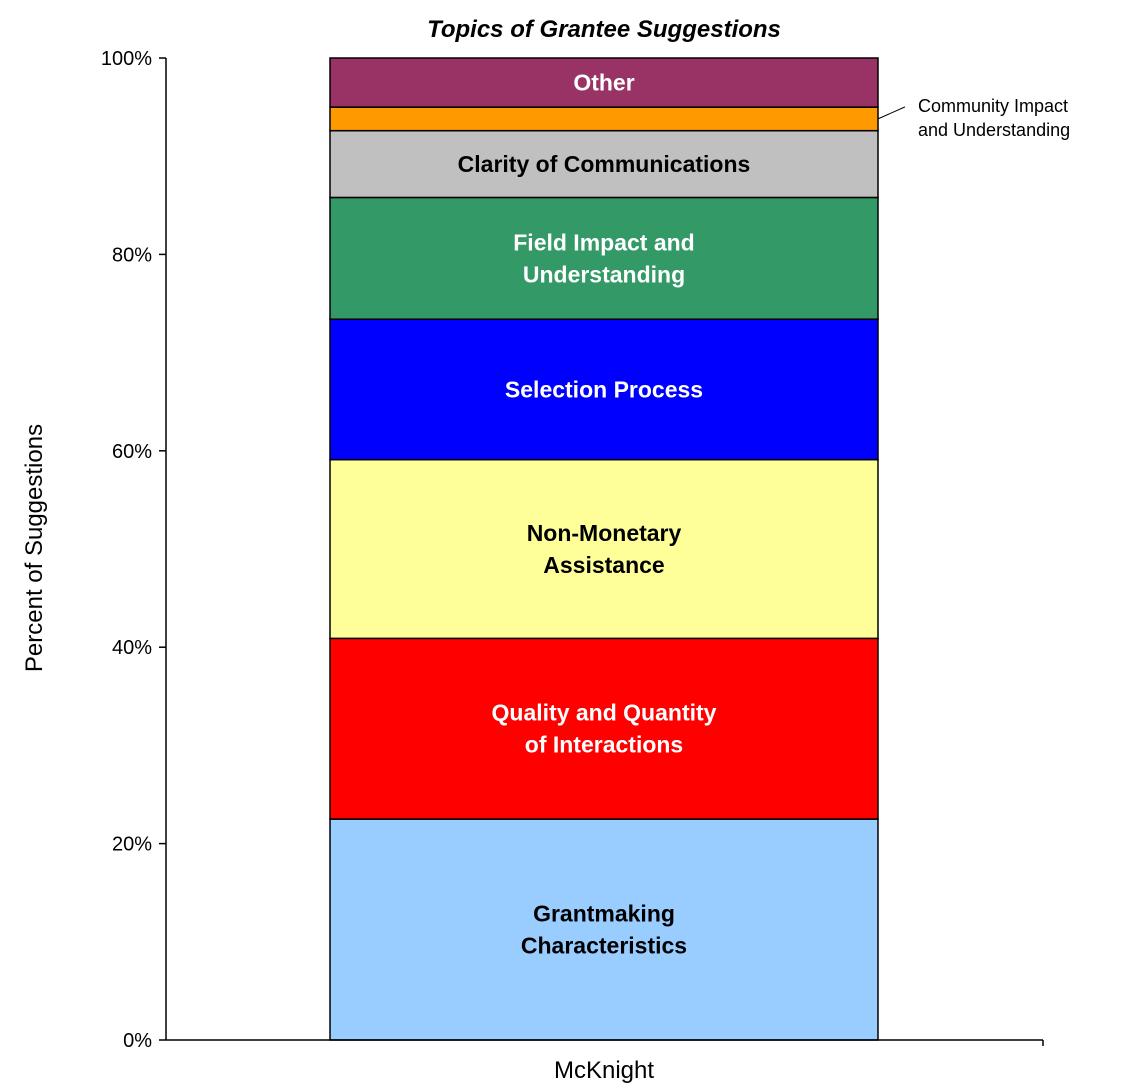 The image size is (1124, 1091). What do you see at coordinates (132, 845) in the screenshot?
I see `y-tick-label: 20%` at bounding box center [132, 845].